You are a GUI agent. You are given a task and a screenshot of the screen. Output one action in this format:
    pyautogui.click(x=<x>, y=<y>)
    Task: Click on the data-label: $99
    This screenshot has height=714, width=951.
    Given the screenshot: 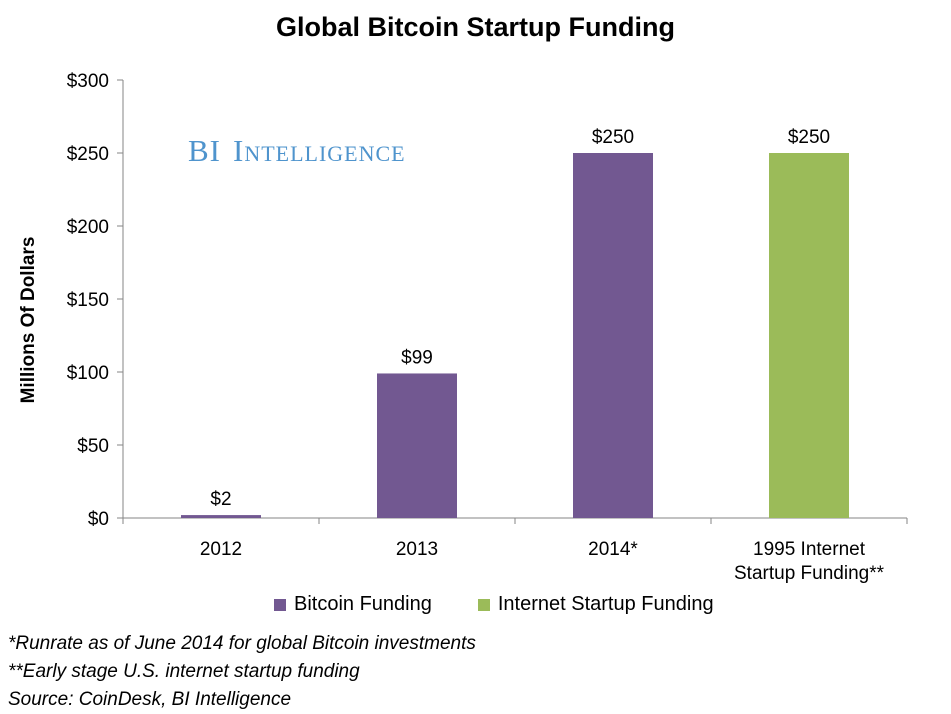 What is the action you would take?
    pyautogui.click(x=417, y=357)
    